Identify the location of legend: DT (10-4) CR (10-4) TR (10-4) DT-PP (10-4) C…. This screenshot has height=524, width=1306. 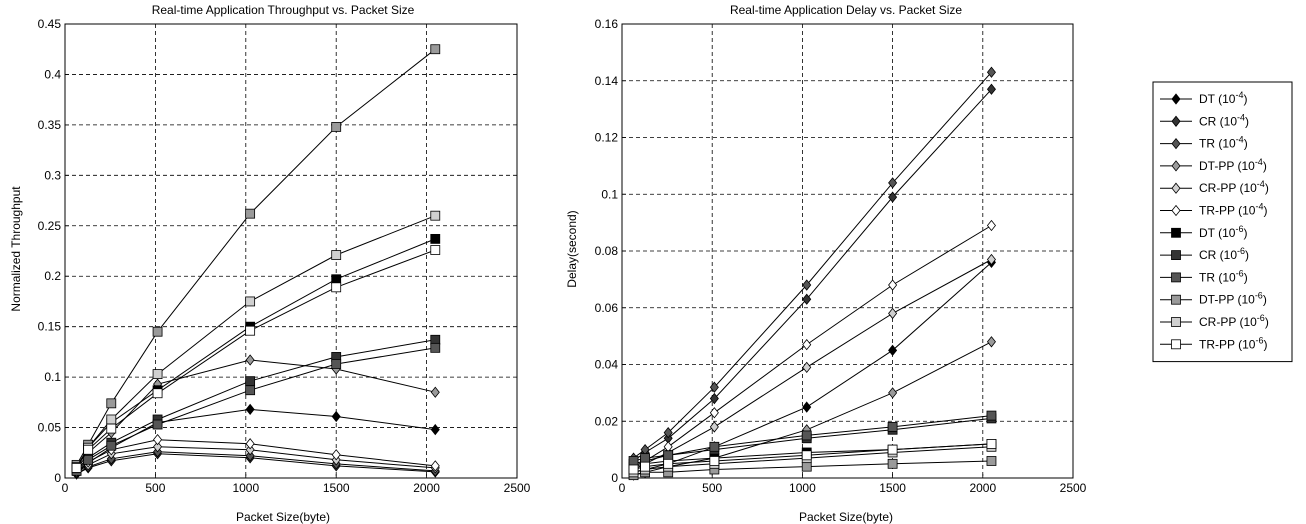
(1222, 222).